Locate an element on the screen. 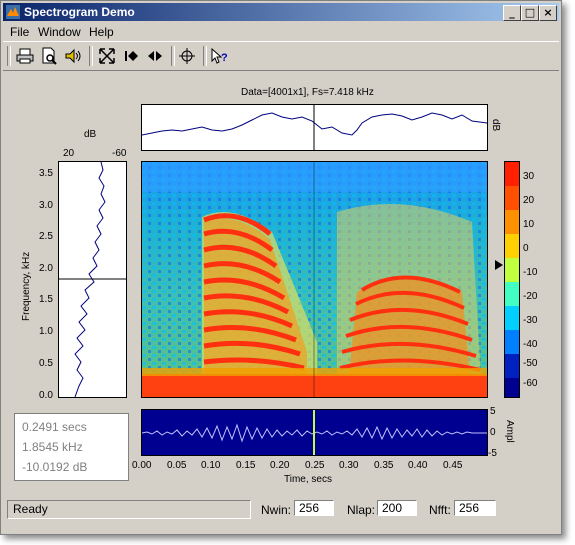  colorbar-tick: -60 is located at coordinates (530, 383).